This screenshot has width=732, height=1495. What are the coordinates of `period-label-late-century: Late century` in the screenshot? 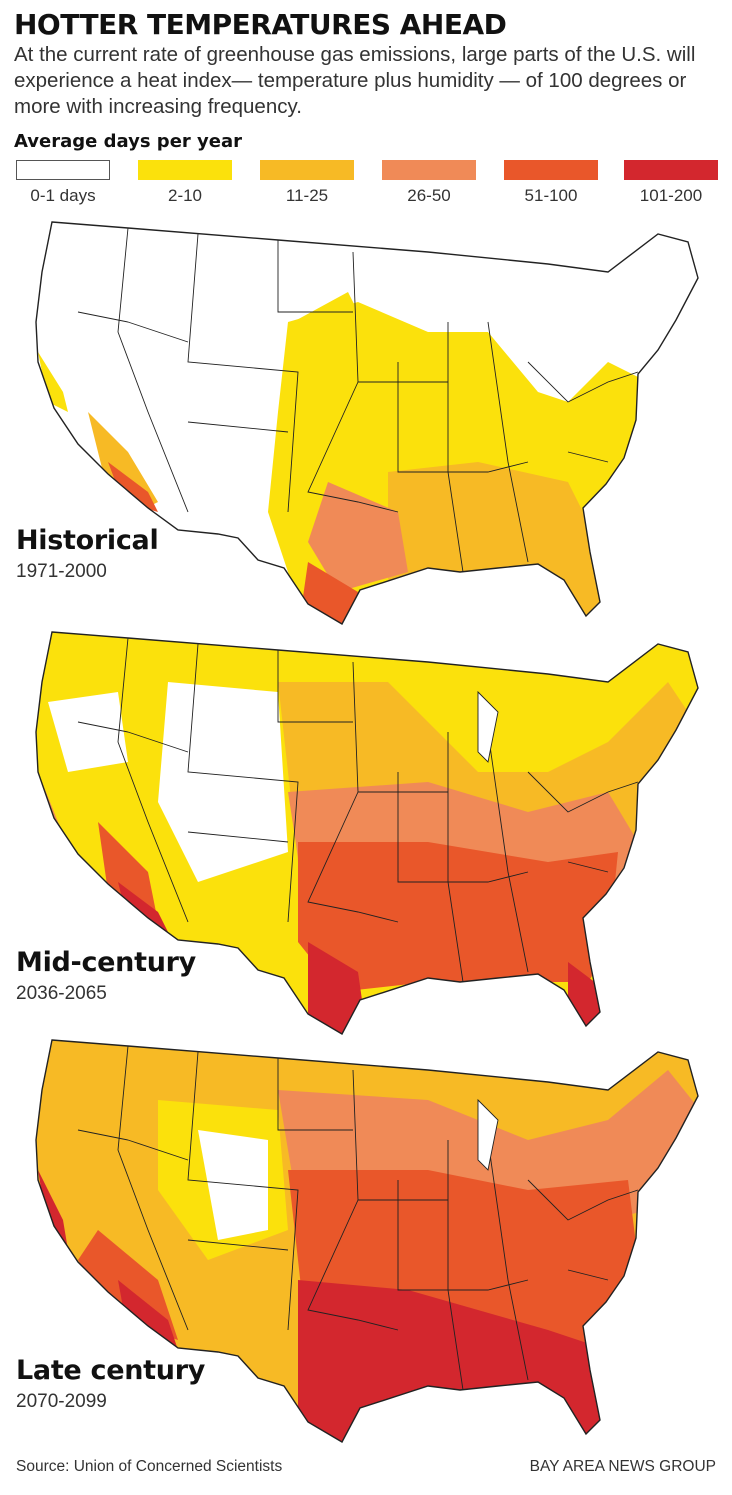 It's located at (111, 1370).